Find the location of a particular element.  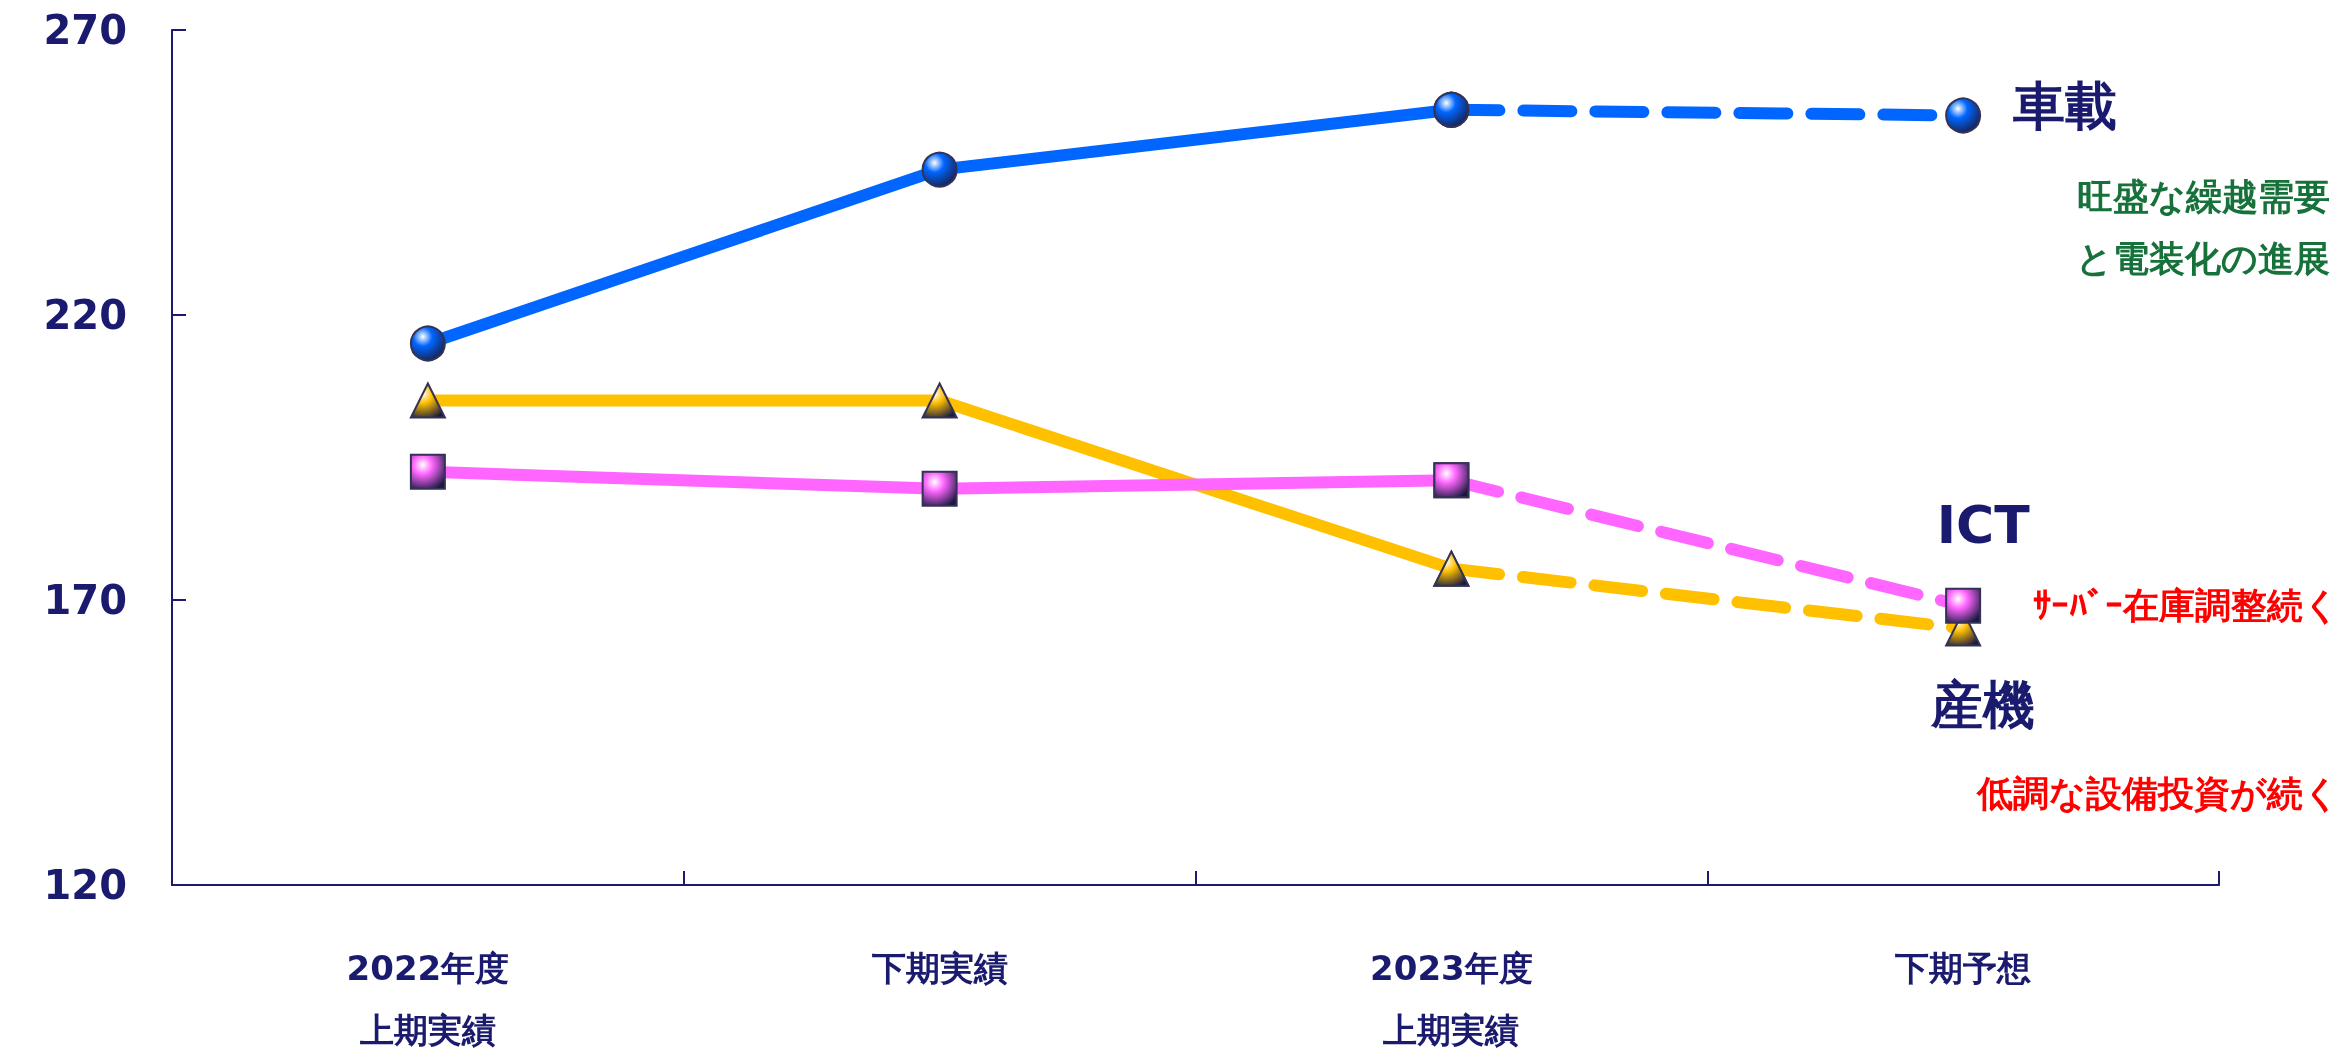

annotation: ｻｰﾊﾞｰ在庫調整続く is located at coordinates (2186, 606).